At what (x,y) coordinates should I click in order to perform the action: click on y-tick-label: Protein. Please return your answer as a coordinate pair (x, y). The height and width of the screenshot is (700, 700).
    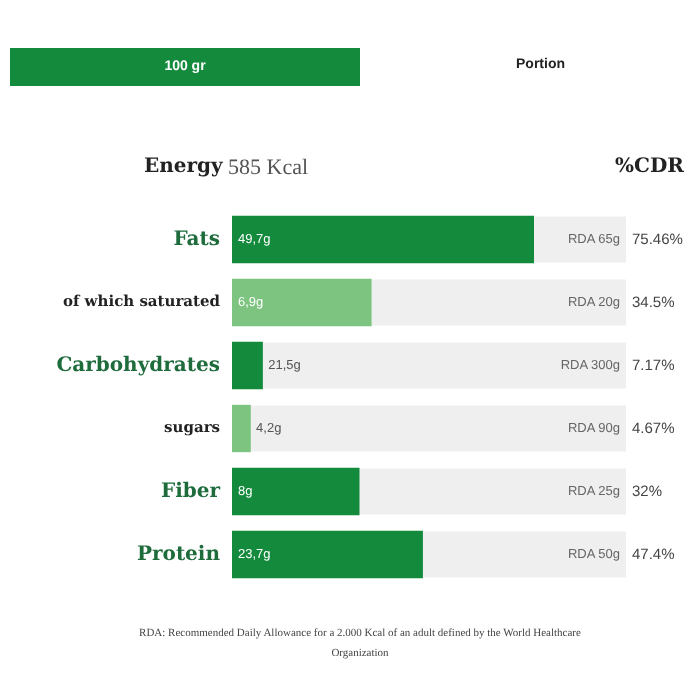
    Looking at the image, I should click on (179, 554).